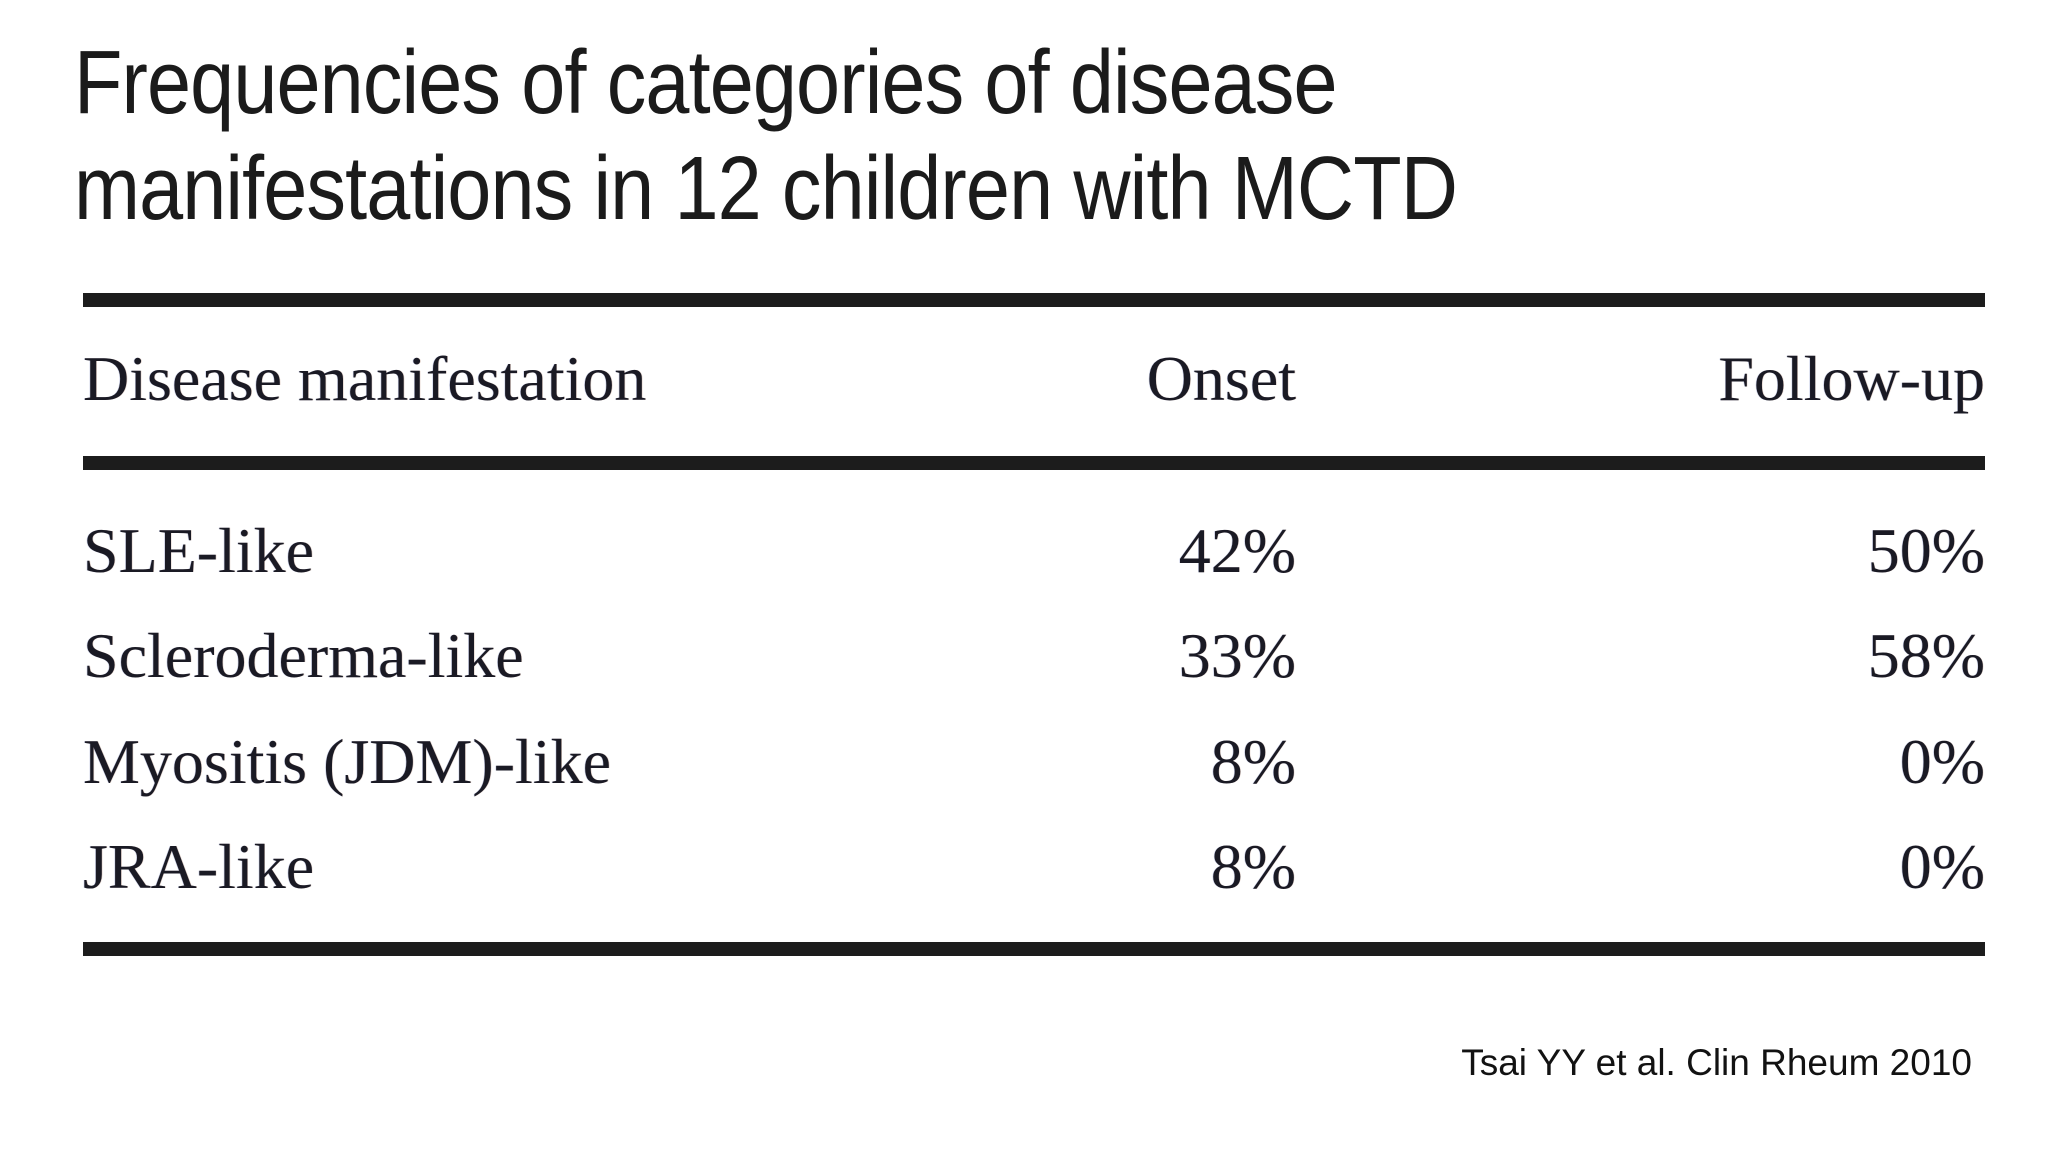  What do you see at coordinates (365, 378) in the screenshot?
I see `column-header-disease-manifestation: Disease manifestation` at bounding box center [365, 378].